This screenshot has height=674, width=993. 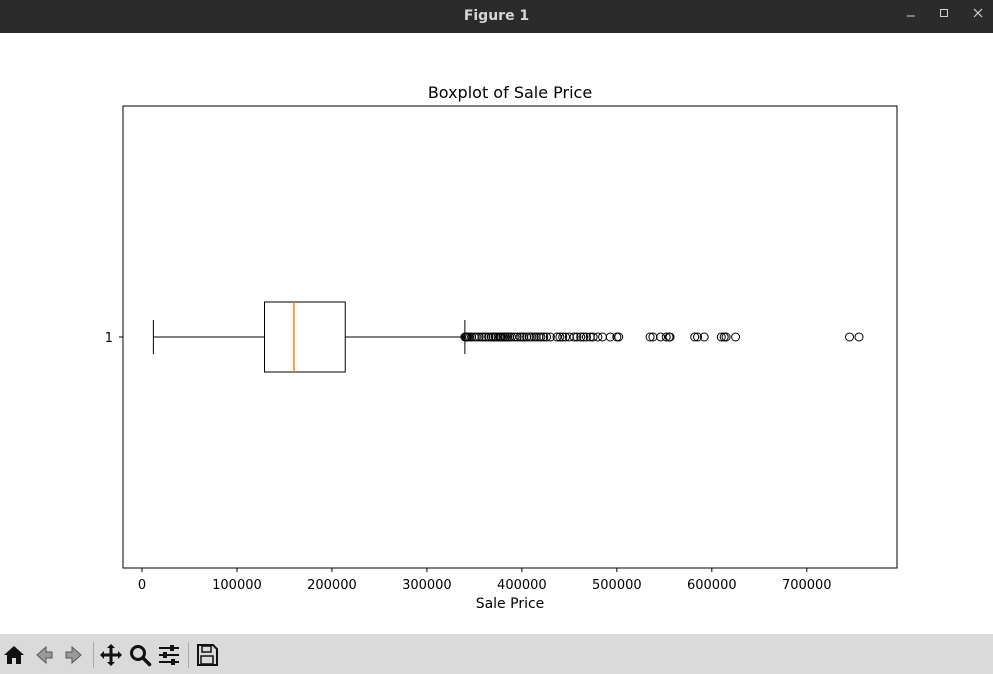 I want to click on configure-subplots-icon, so click(x=169, y=655).